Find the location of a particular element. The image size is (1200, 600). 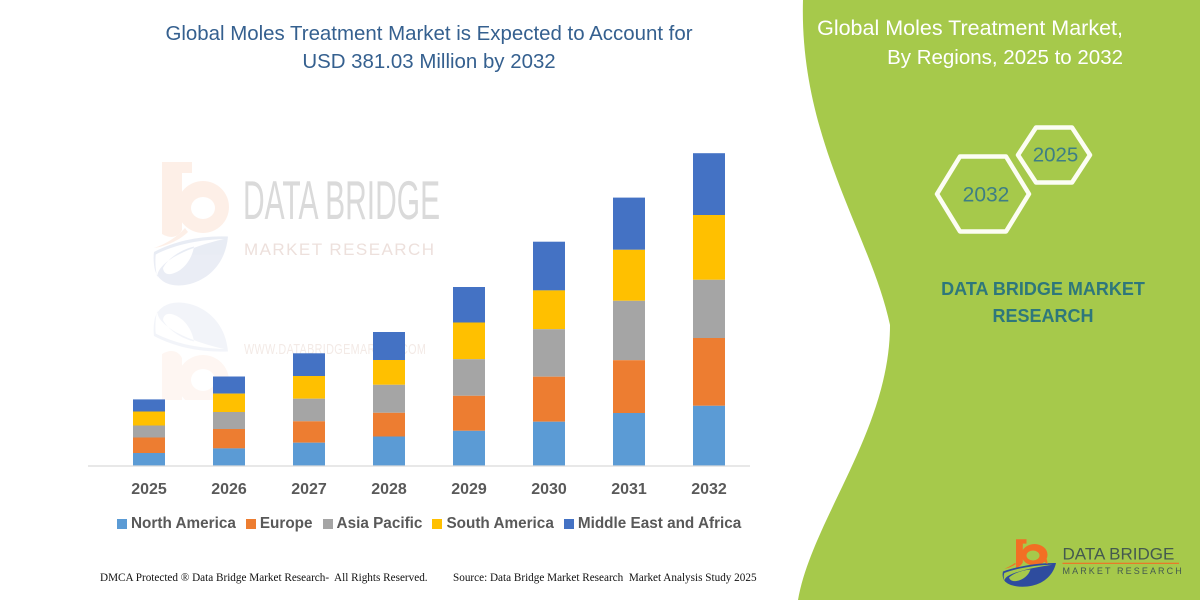

svg-text: MARKET RESEARCH is located at coordinates (1123, 571).